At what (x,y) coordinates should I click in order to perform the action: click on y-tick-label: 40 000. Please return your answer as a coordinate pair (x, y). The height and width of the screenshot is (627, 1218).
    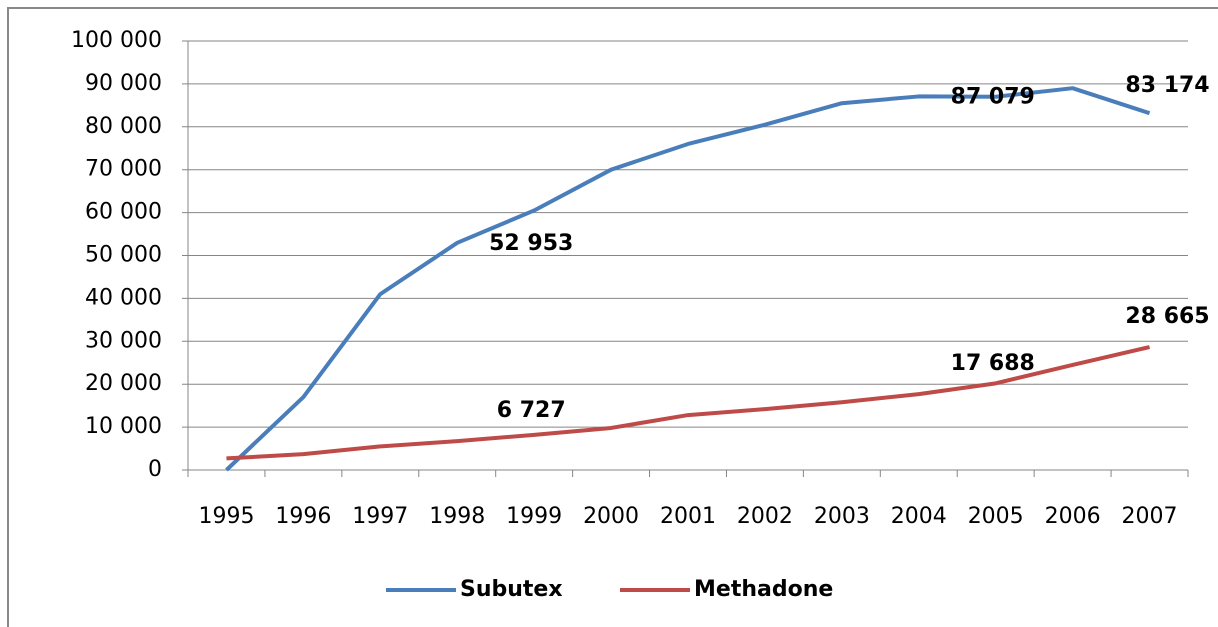
    Looking at the image, I should click on (123, 297).